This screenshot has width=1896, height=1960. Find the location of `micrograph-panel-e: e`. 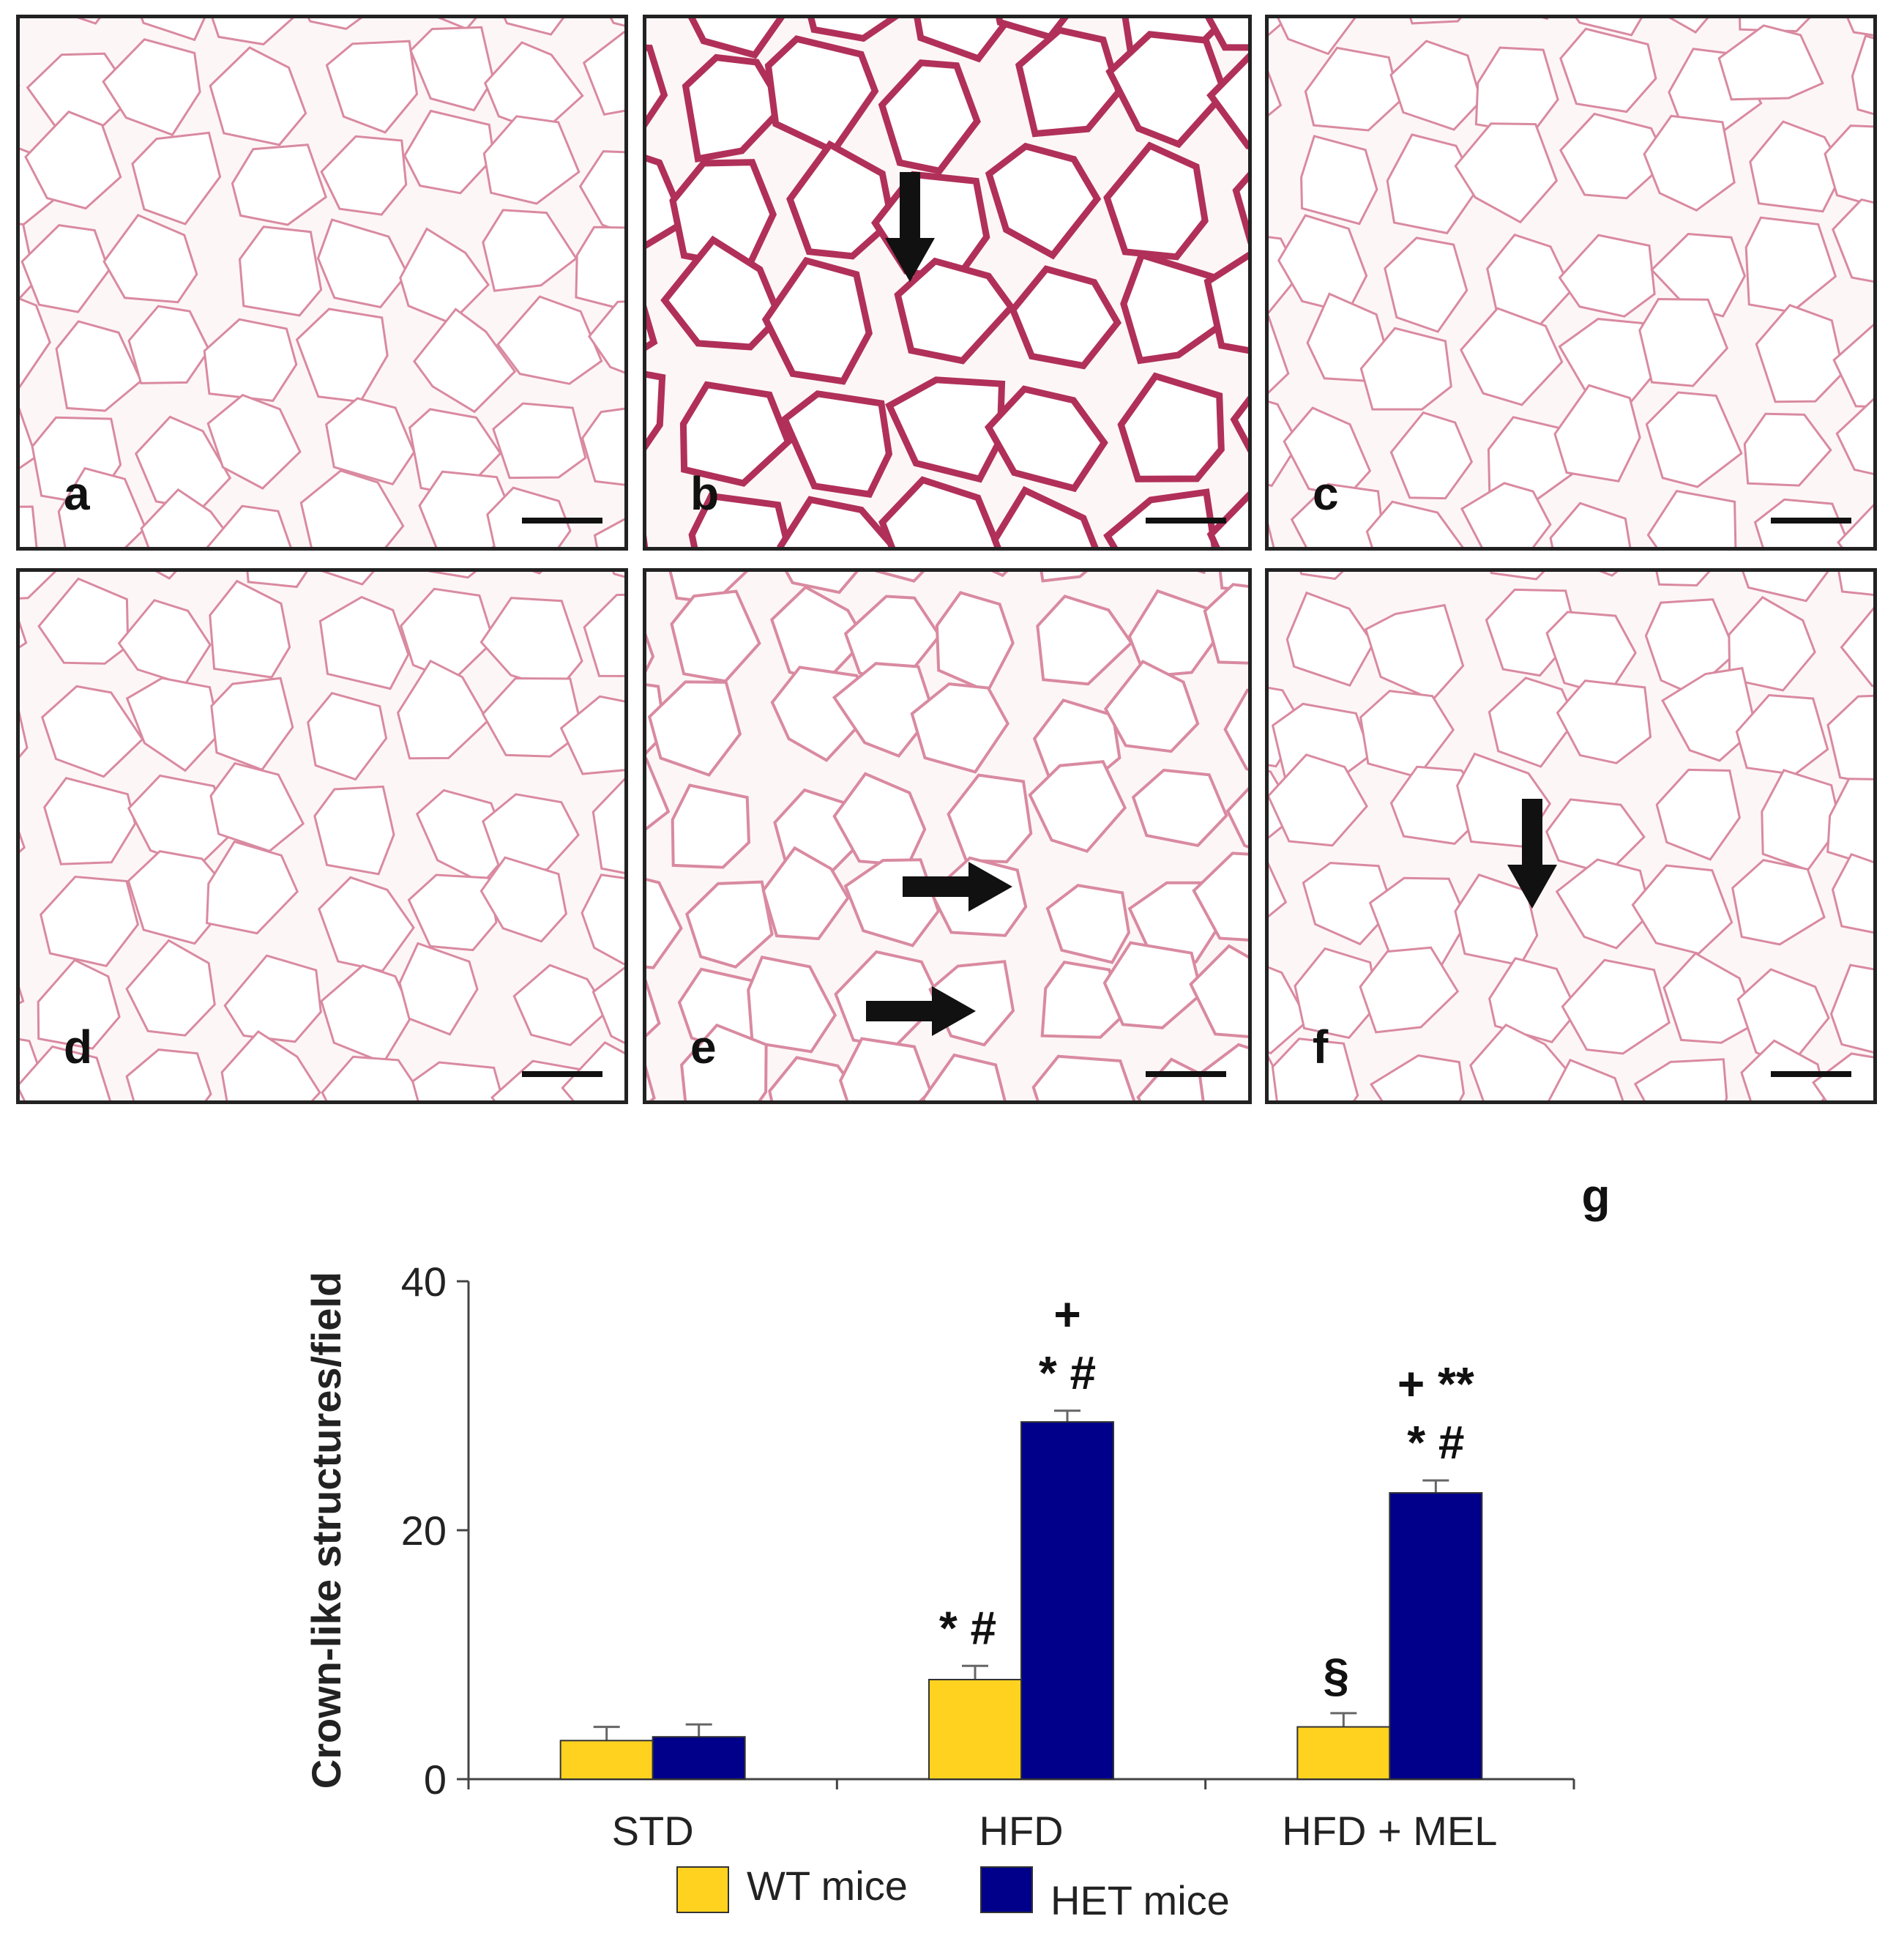

micrograph-panel-e: e is located at coordinates (947, 836).